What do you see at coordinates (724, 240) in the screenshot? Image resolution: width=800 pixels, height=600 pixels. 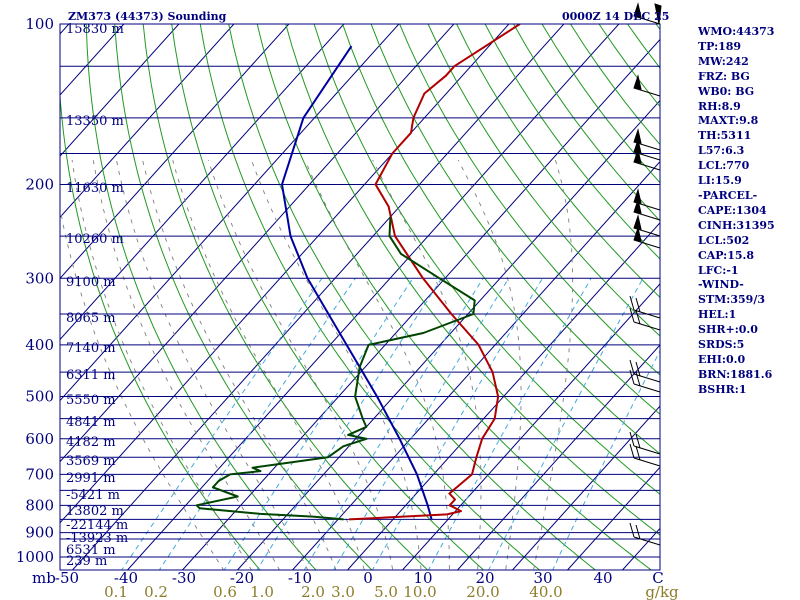 I see `index-line: LCL:502` at bounding box center [724, 240].